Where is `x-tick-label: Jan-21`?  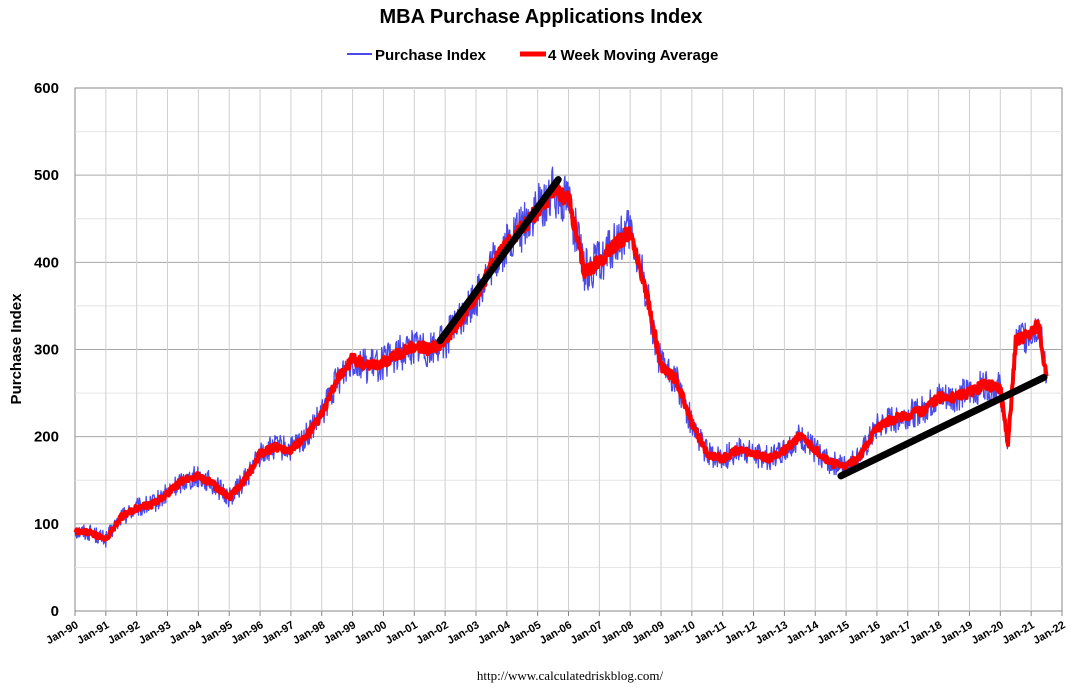
x-tick-label: Jan-21 is located at coordinates (1018, 633).